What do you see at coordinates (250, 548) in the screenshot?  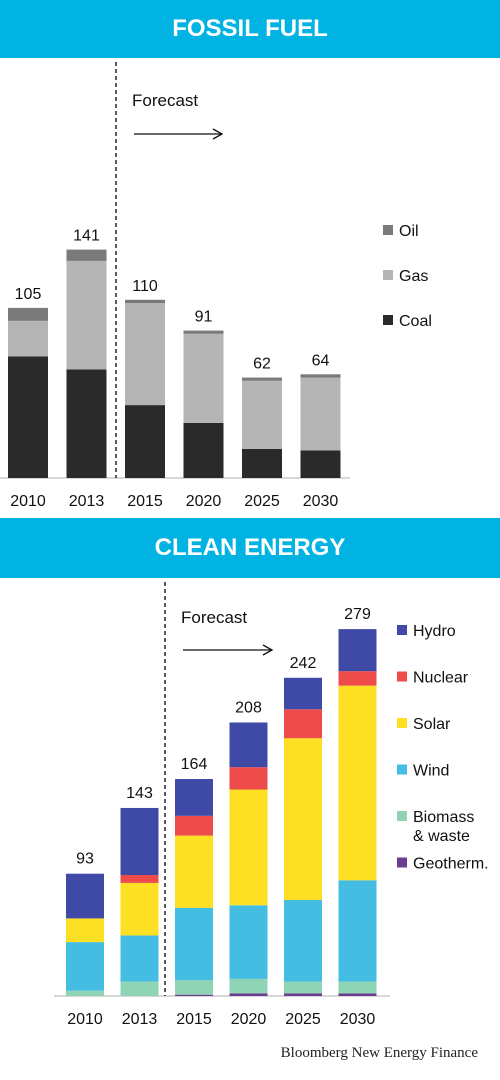 I see `clean-energy-title: CLEAN ENERGY` at bounding box center [250, 548].